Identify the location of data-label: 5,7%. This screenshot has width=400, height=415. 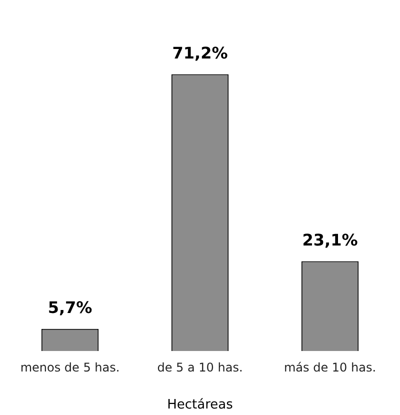
(70, 307).